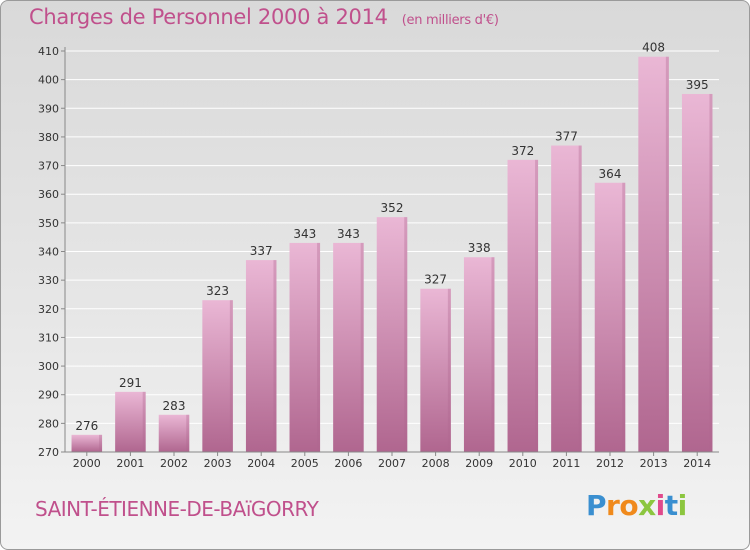 The image size is (750, 550). What do you see at coordinates (86, 426) in the screenshot?
I see `bar-value-label: 276` at bounding box center [86, 426].